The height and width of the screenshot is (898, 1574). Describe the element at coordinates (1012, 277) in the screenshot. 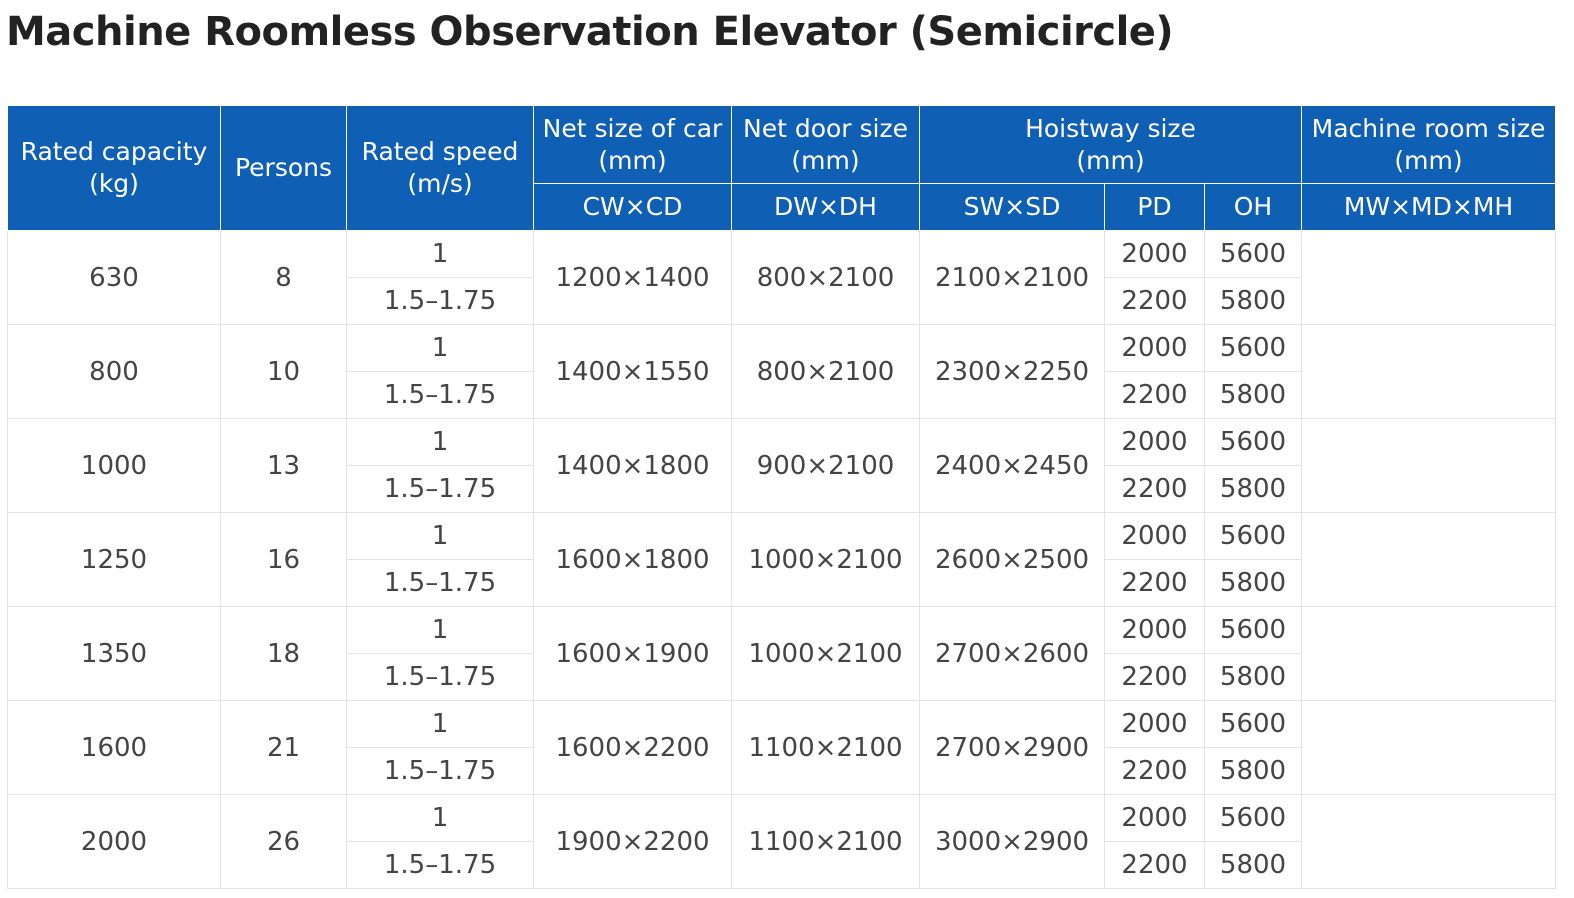

I see `cell-hoistway-size: 2100×2100` at that location.